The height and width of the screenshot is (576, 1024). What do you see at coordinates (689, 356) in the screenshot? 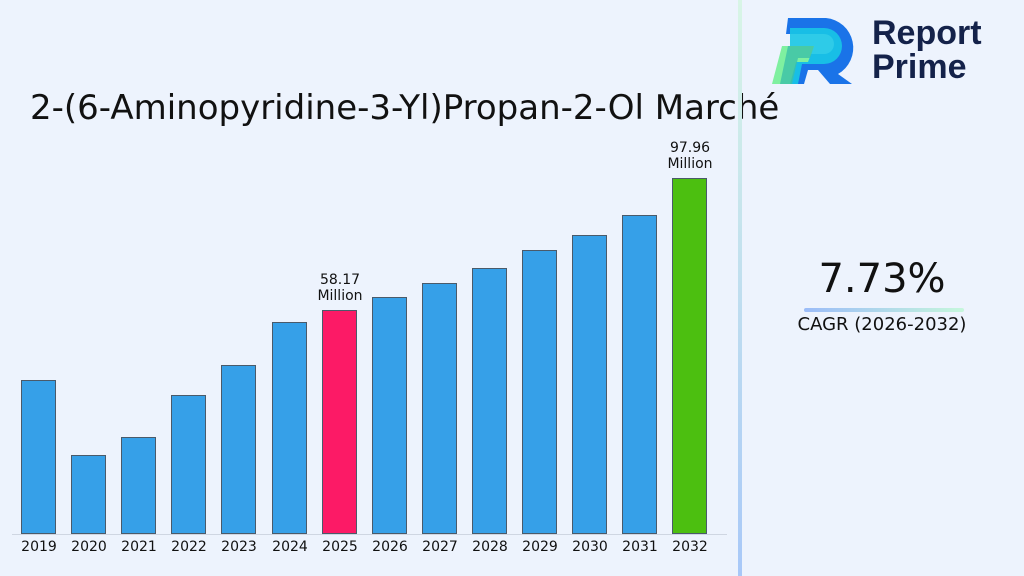
I see `bar-2032` at bounding box center [689, 356].